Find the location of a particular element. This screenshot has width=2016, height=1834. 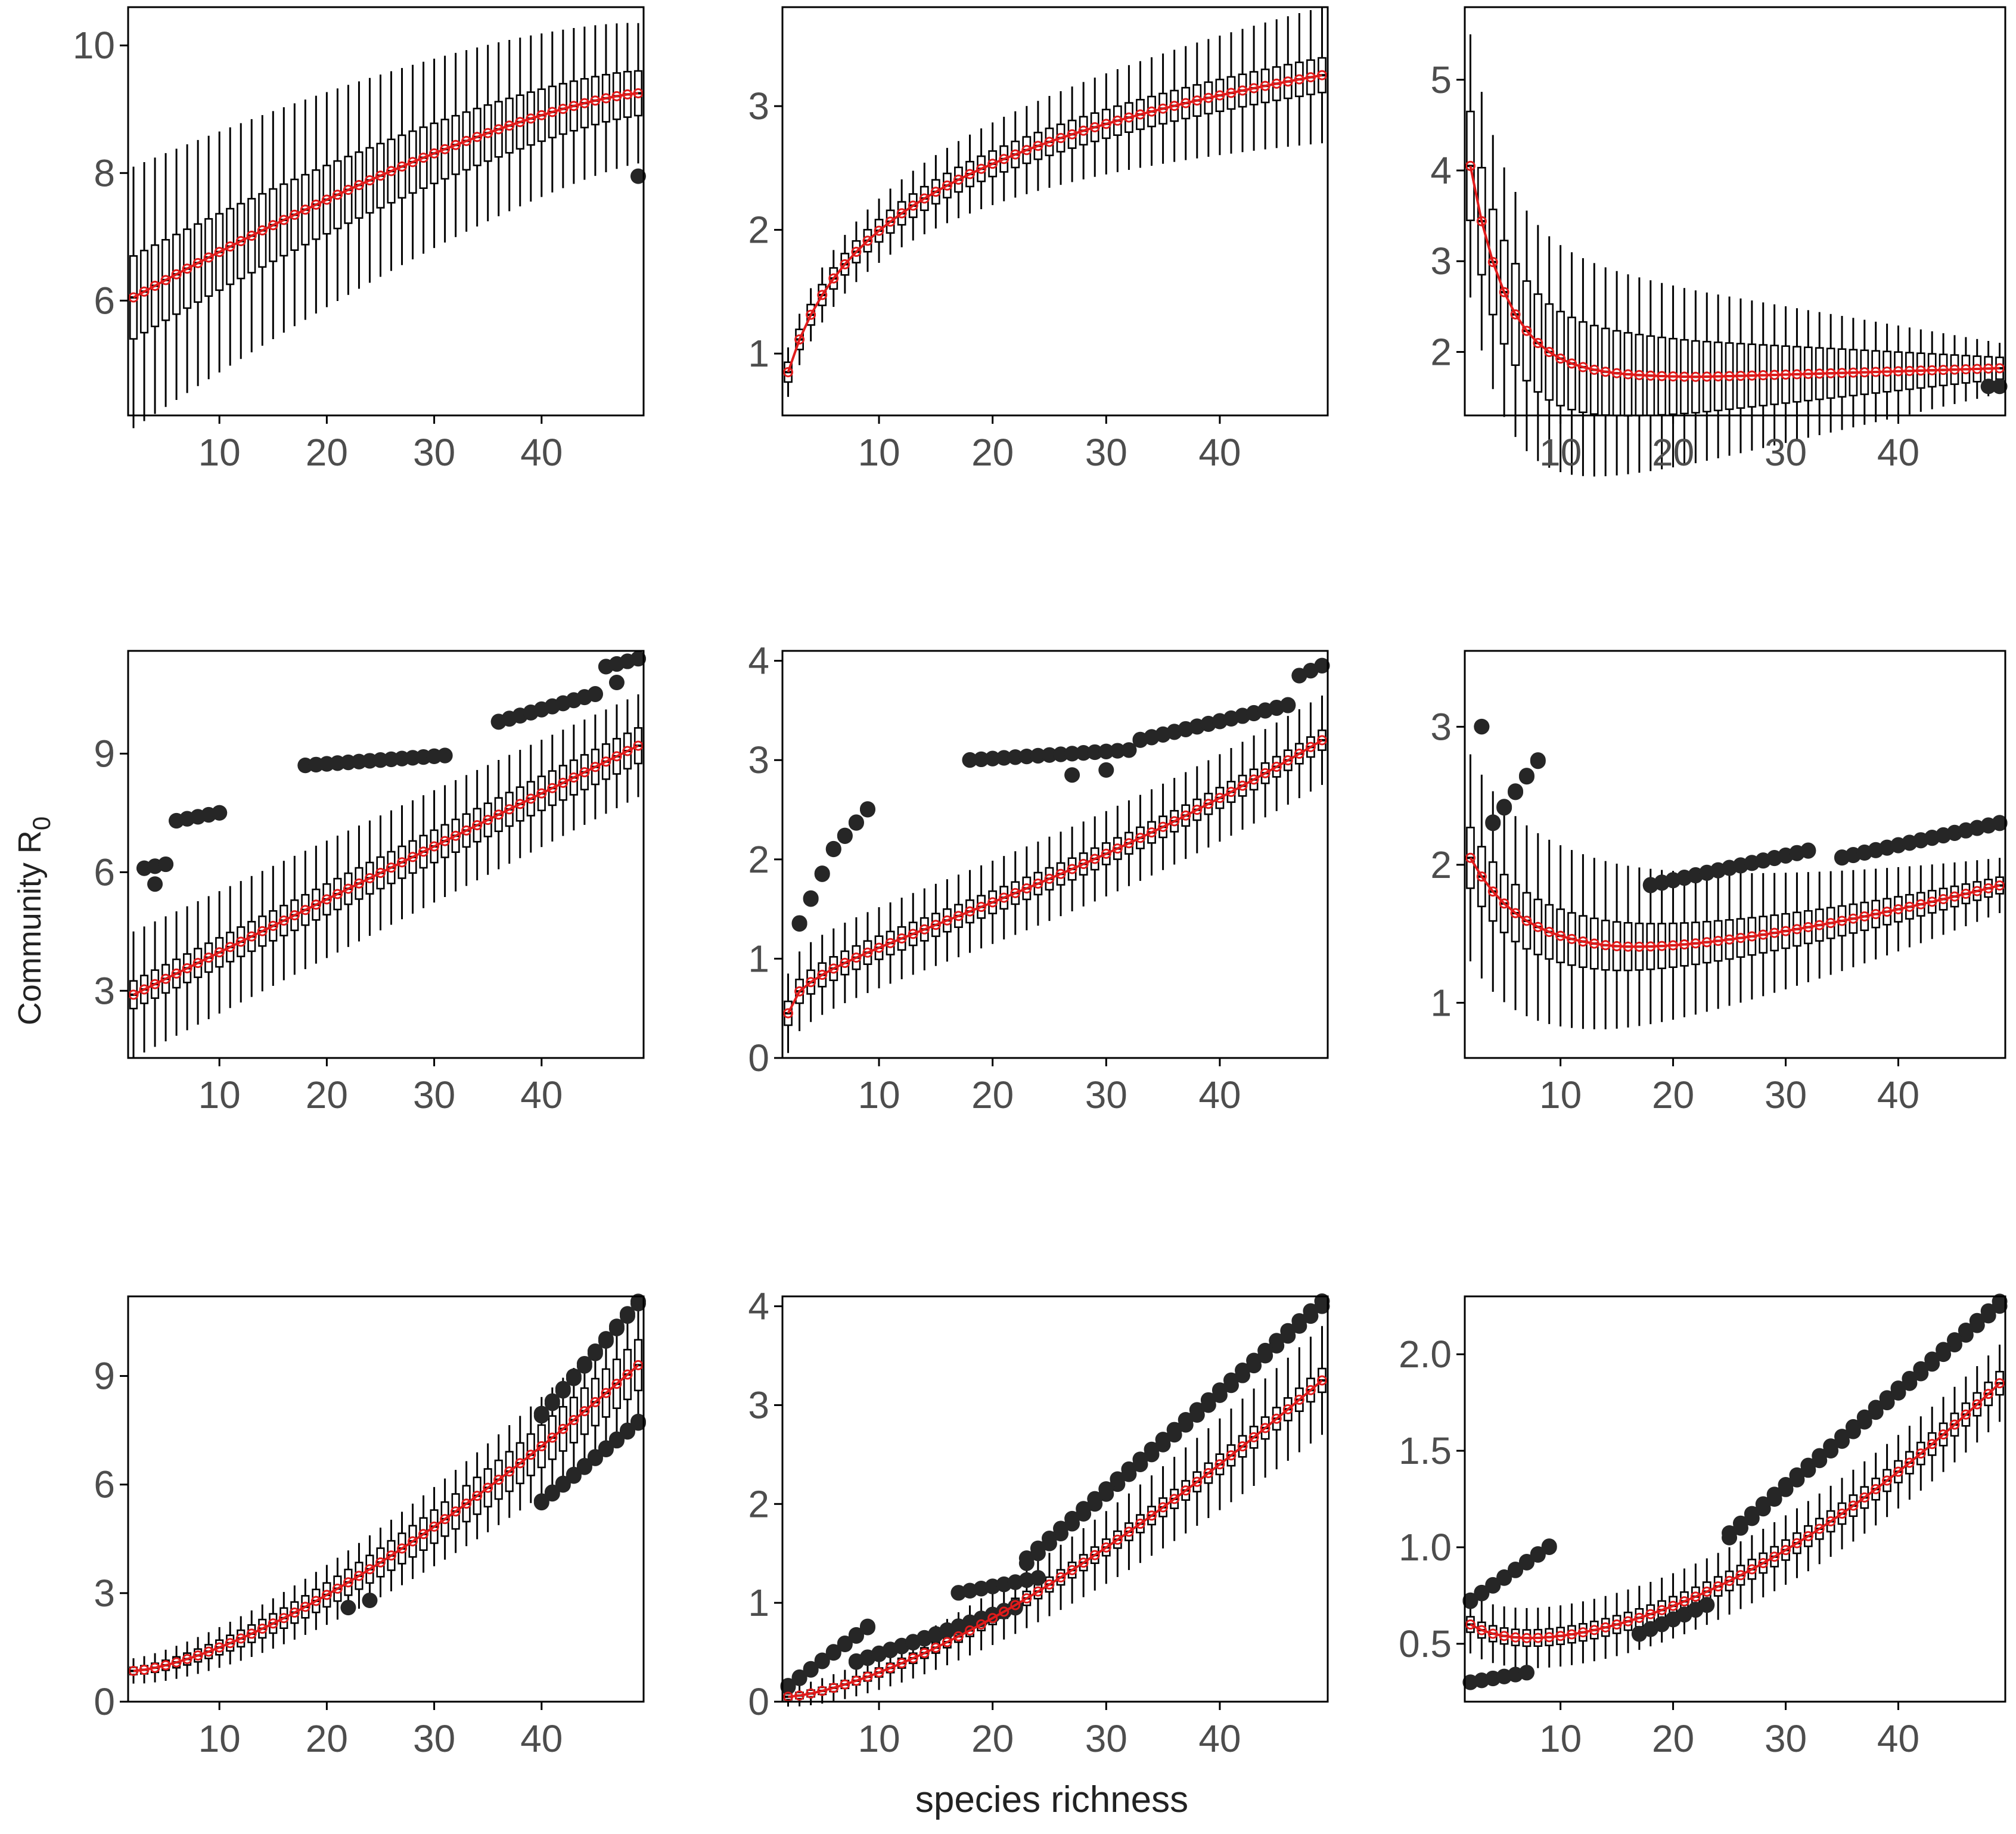

y-tick-label: 6 is located at coordinates (104, 1484).